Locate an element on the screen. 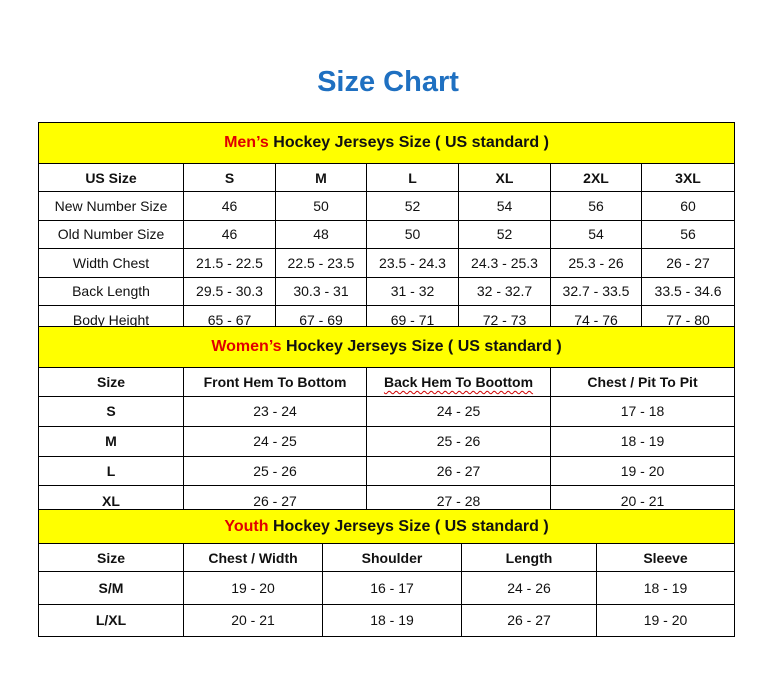 This screenshot has width=776, height=692. table-row: L 25 - 26 26 - 27 19 - 20 is located at coordinates (387, 471).